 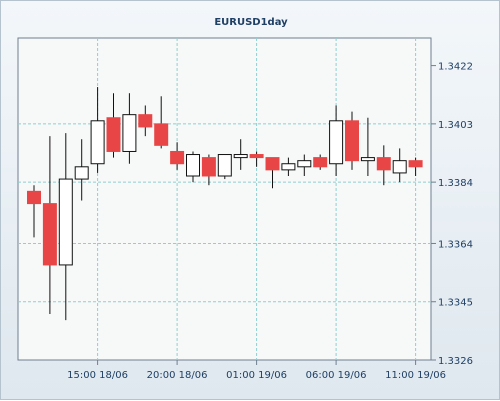 I want to click on x-tick-label: 20:00 18/06, so click(x=177, y=375).